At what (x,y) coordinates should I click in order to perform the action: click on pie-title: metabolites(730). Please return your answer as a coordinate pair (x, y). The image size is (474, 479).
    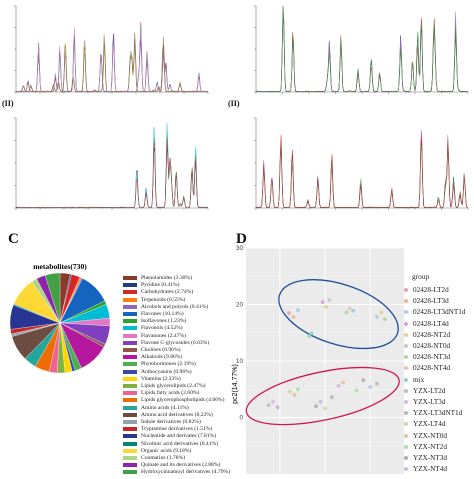
    Looking at the image, I should click on (60, 266).